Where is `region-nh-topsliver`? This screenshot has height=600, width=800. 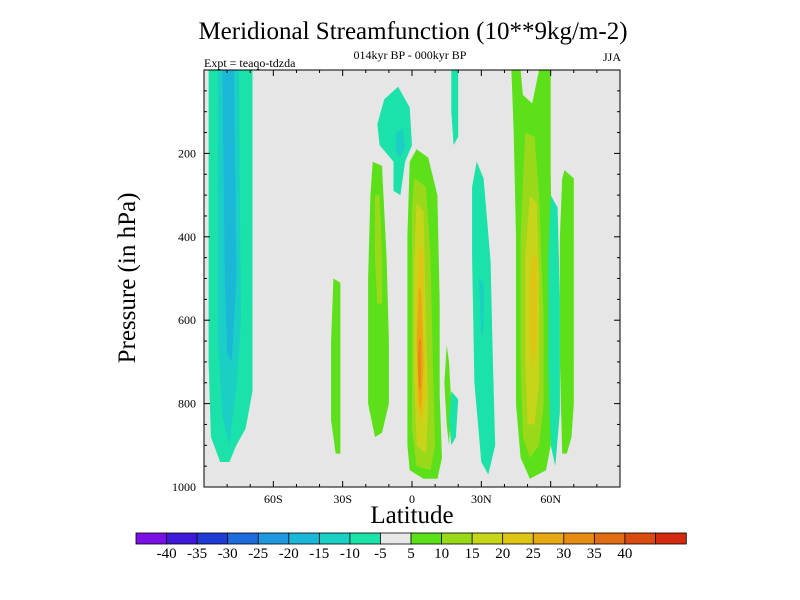 region-nh-topsliver is located at coordinates (455, 108).